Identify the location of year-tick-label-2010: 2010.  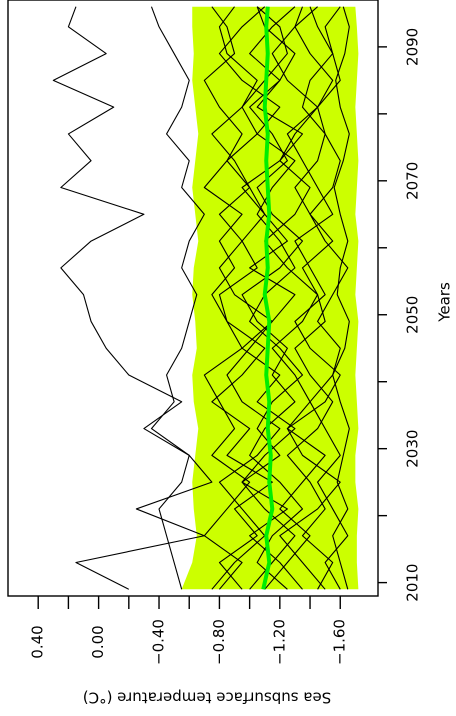
(413, 583).